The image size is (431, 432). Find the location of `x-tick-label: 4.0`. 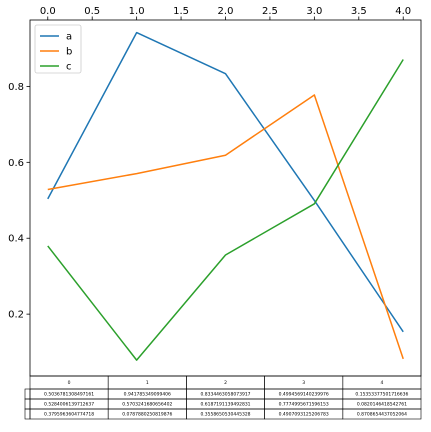

x-tick-label: 4.0 is located at coordinates (403, 11).